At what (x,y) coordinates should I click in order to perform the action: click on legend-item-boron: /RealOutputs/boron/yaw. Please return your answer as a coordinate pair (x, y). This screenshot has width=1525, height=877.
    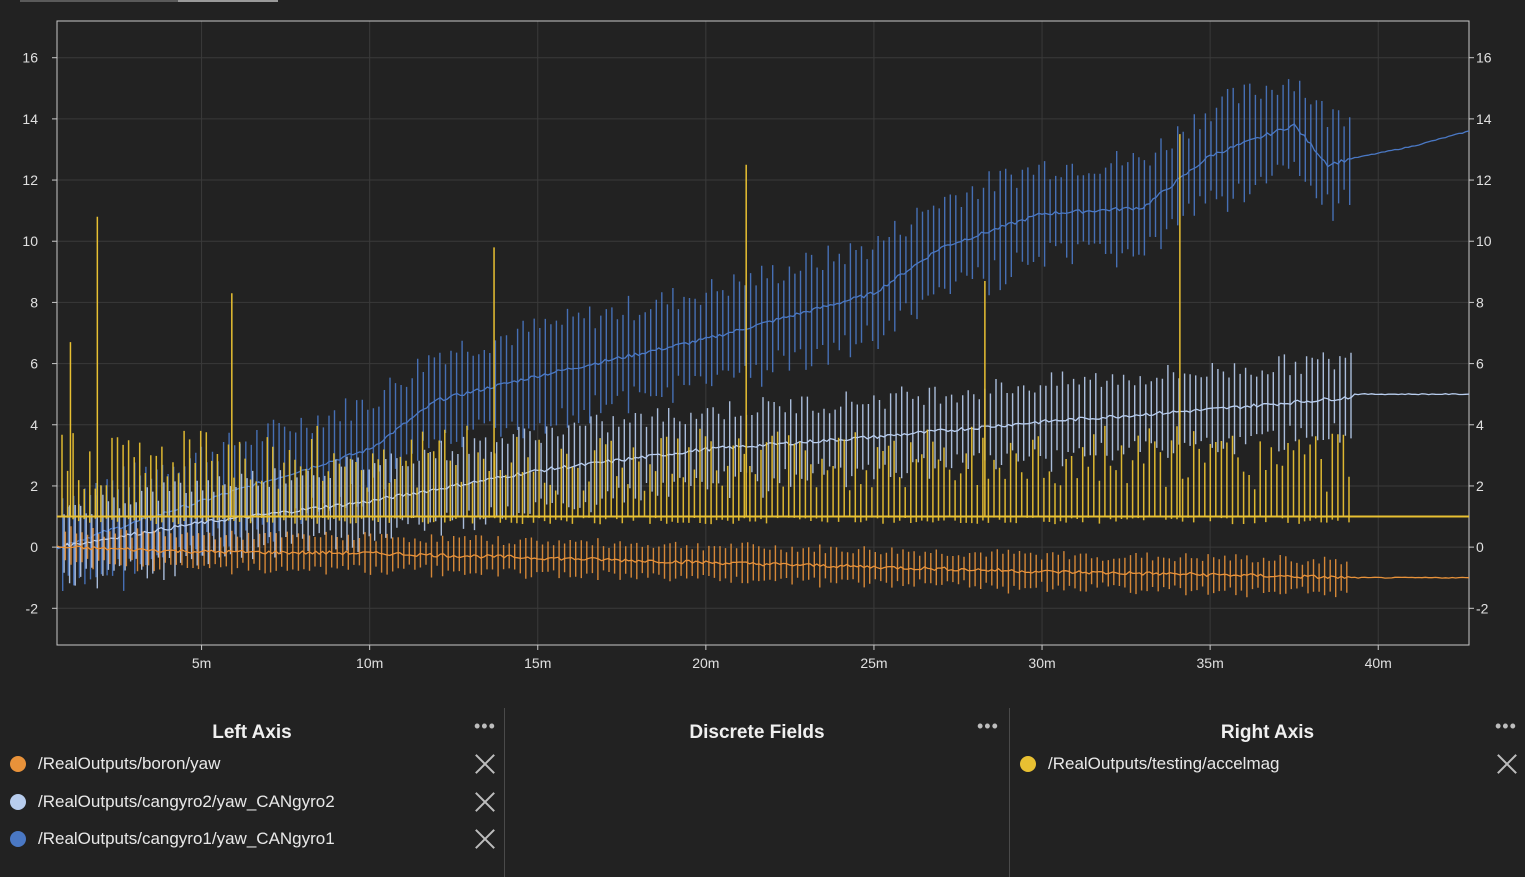
    Looking at the image, I should click on (115, 764).